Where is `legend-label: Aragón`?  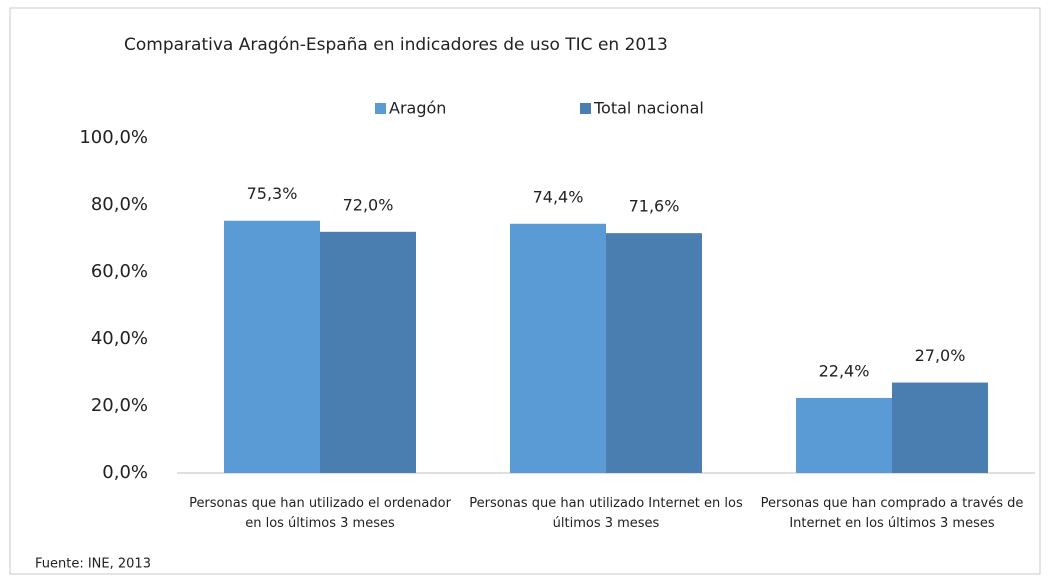 legend-label: Aragón is located at coordinates (417, 108).